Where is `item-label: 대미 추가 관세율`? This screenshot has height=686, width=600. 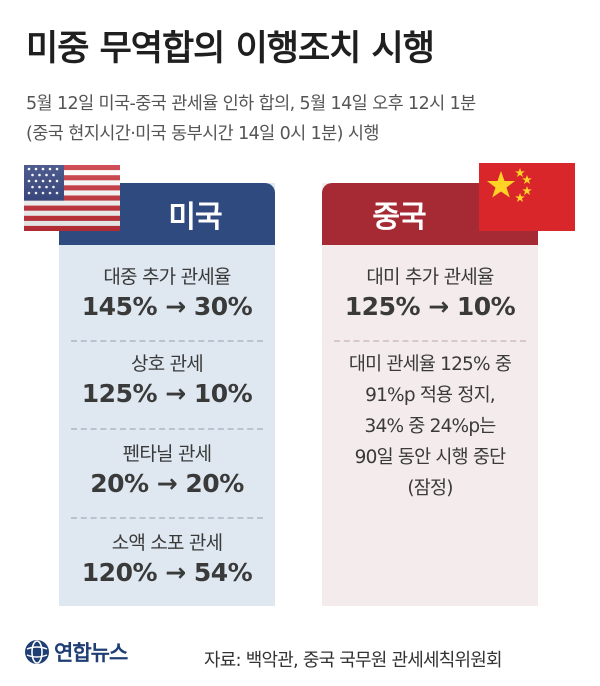
item-label: 대미 추가 관세율 is located at coordinates (430, 277).